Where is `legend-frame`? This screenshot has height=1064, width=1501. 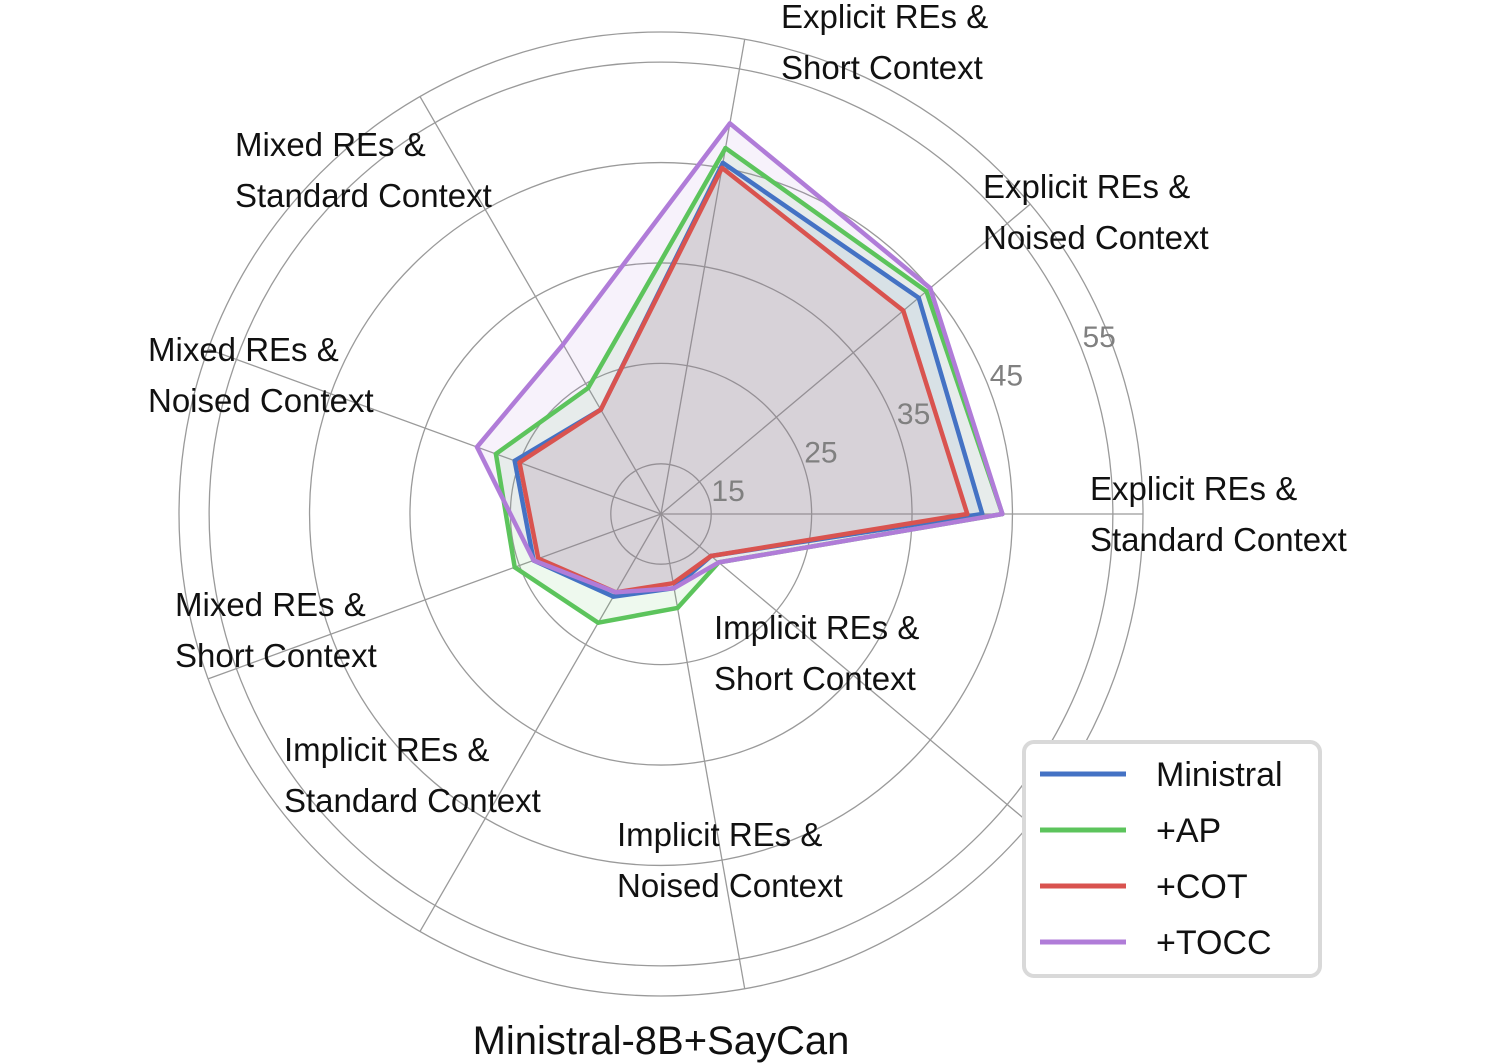
legend-frame is located at coordinates (1172, 859).